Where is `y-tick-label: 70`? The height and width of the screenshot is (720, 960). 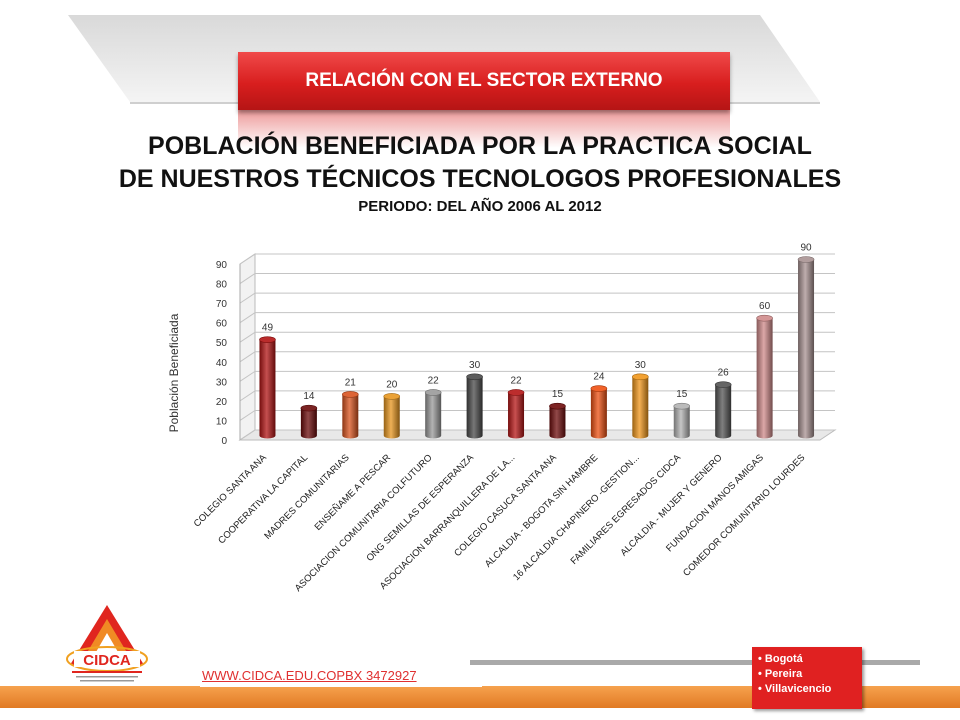
y-tick-label: 70 is located at coordinates (222, 304).